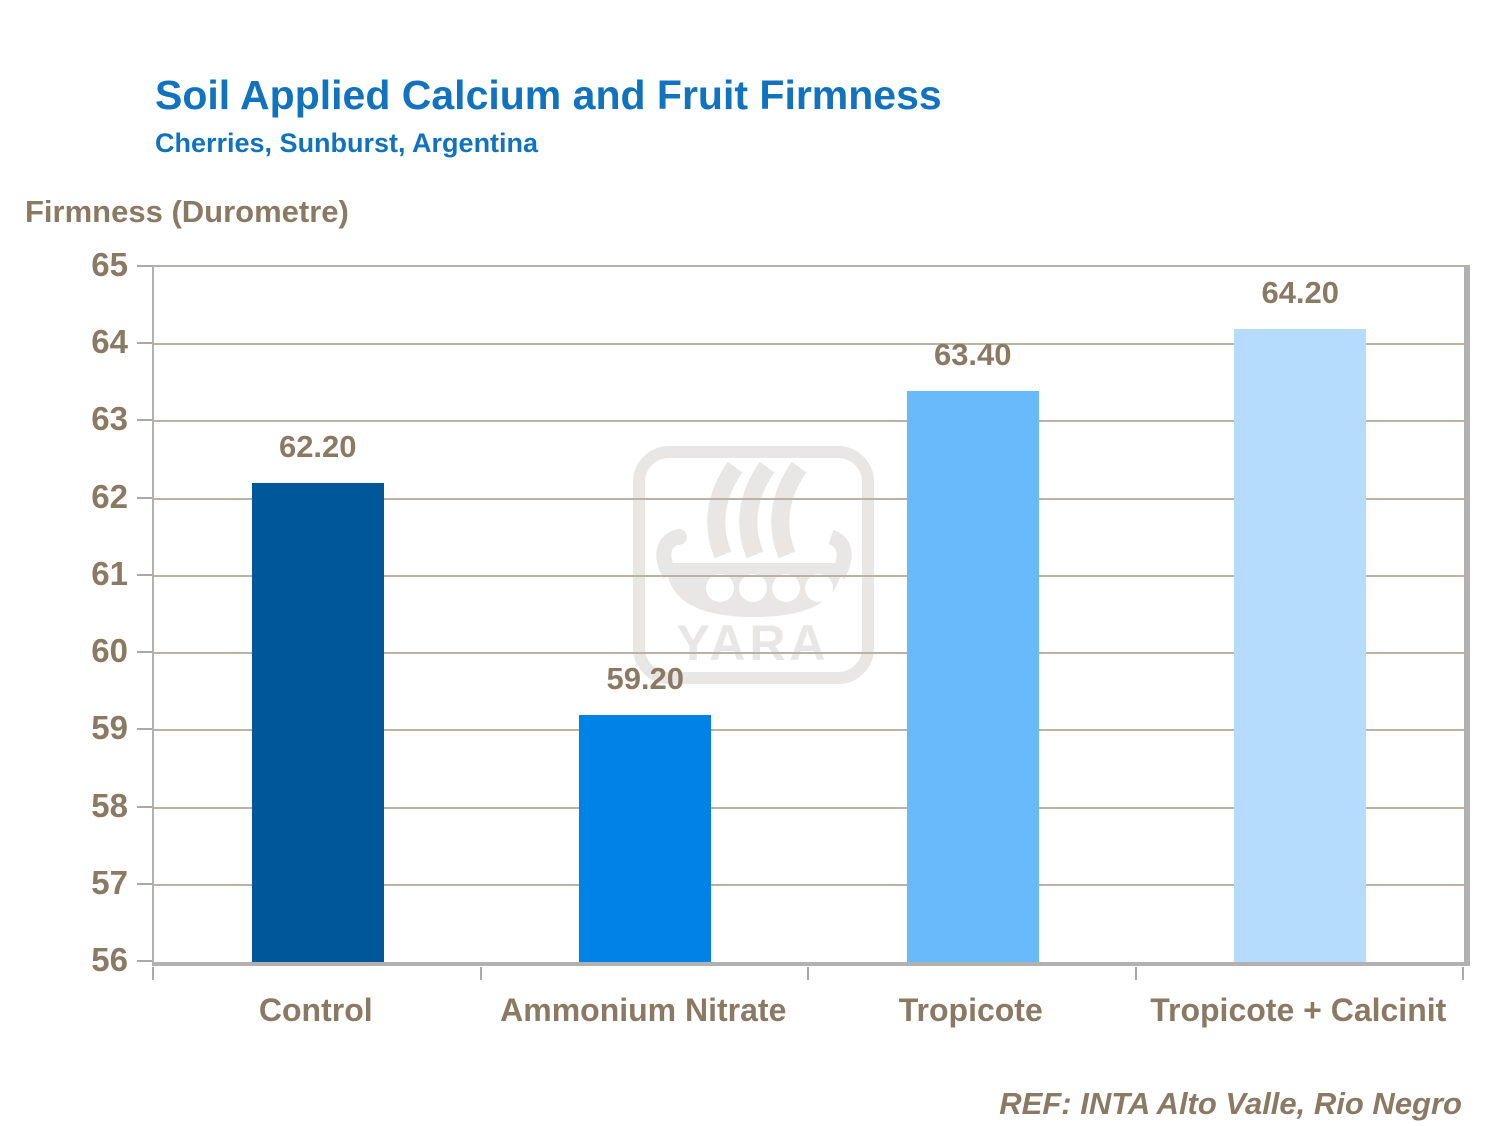  I want to click on category-label-tropicote-calcinit: Tropicote + Calcinit, so click(1298, 1010).